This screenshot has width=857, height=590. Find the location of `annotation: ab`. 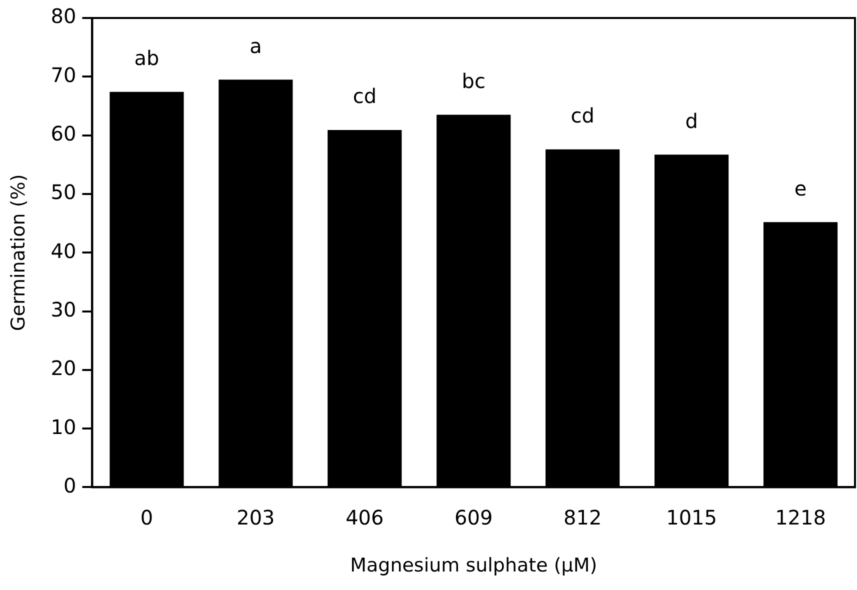

annotation: ab is located at coordinates (147, 58).